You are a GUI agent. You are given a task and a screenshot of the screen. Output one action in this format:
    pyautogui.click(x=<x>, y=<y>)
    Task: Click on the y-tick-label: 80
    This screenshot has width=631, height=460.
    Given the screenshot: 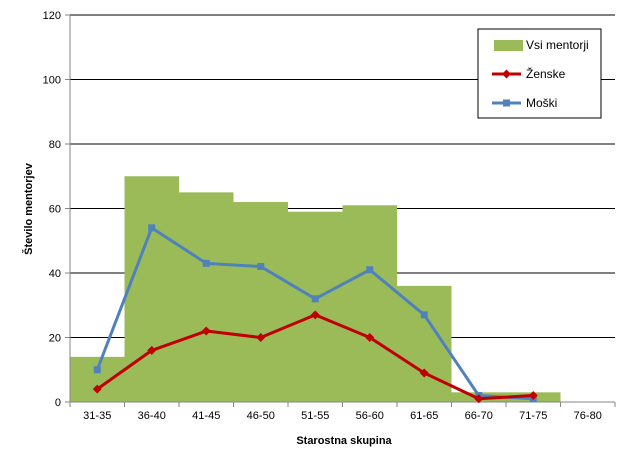 What is the action you would take?
    pyautogui.click(x=55, y=145)
    